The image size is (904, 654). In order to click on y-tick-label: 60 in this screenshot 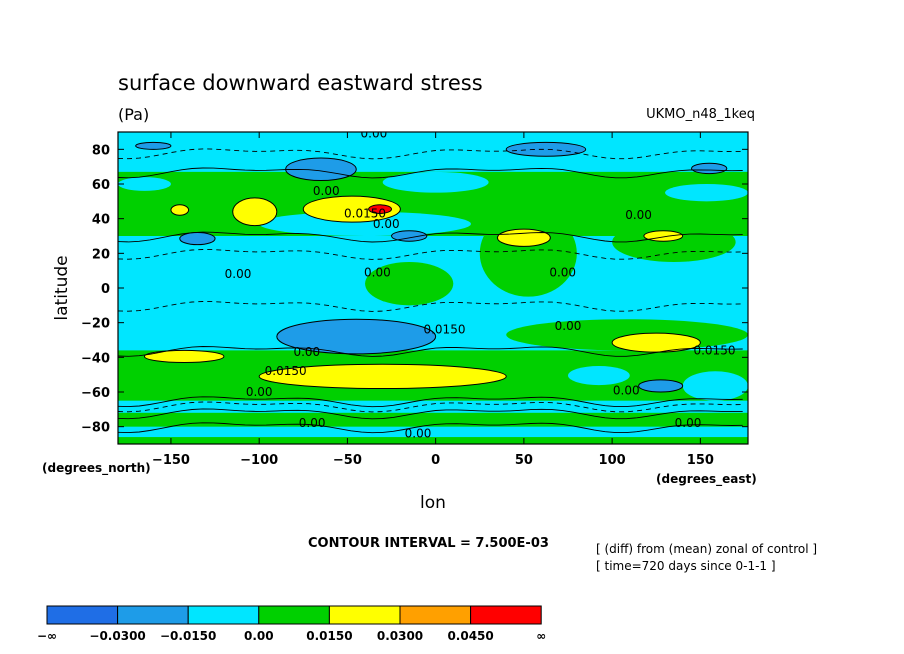, I will do `click(101, 185)`.